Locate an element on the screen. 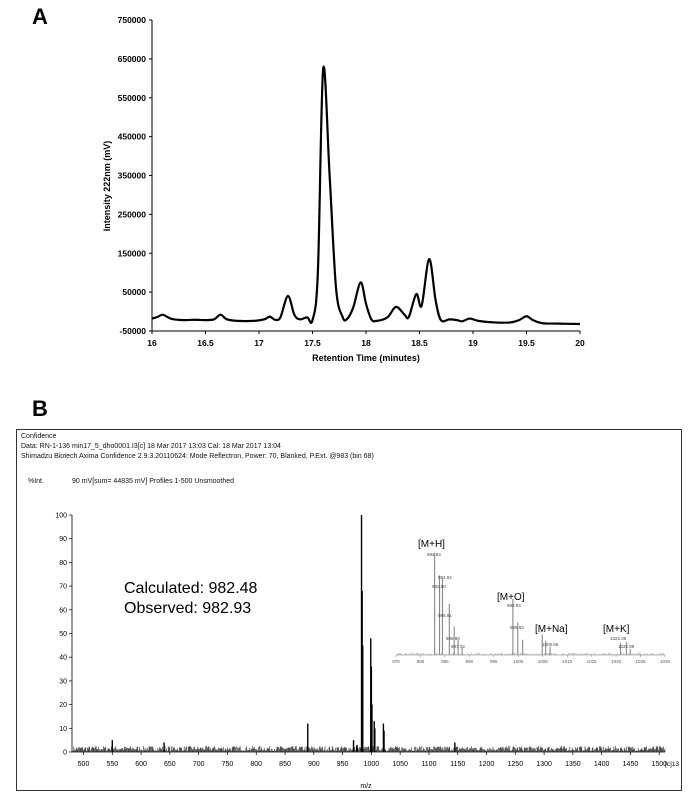 This screenshot has height=796, width=700. x-tick-label: 1150 is located at coordinates (457, 764).